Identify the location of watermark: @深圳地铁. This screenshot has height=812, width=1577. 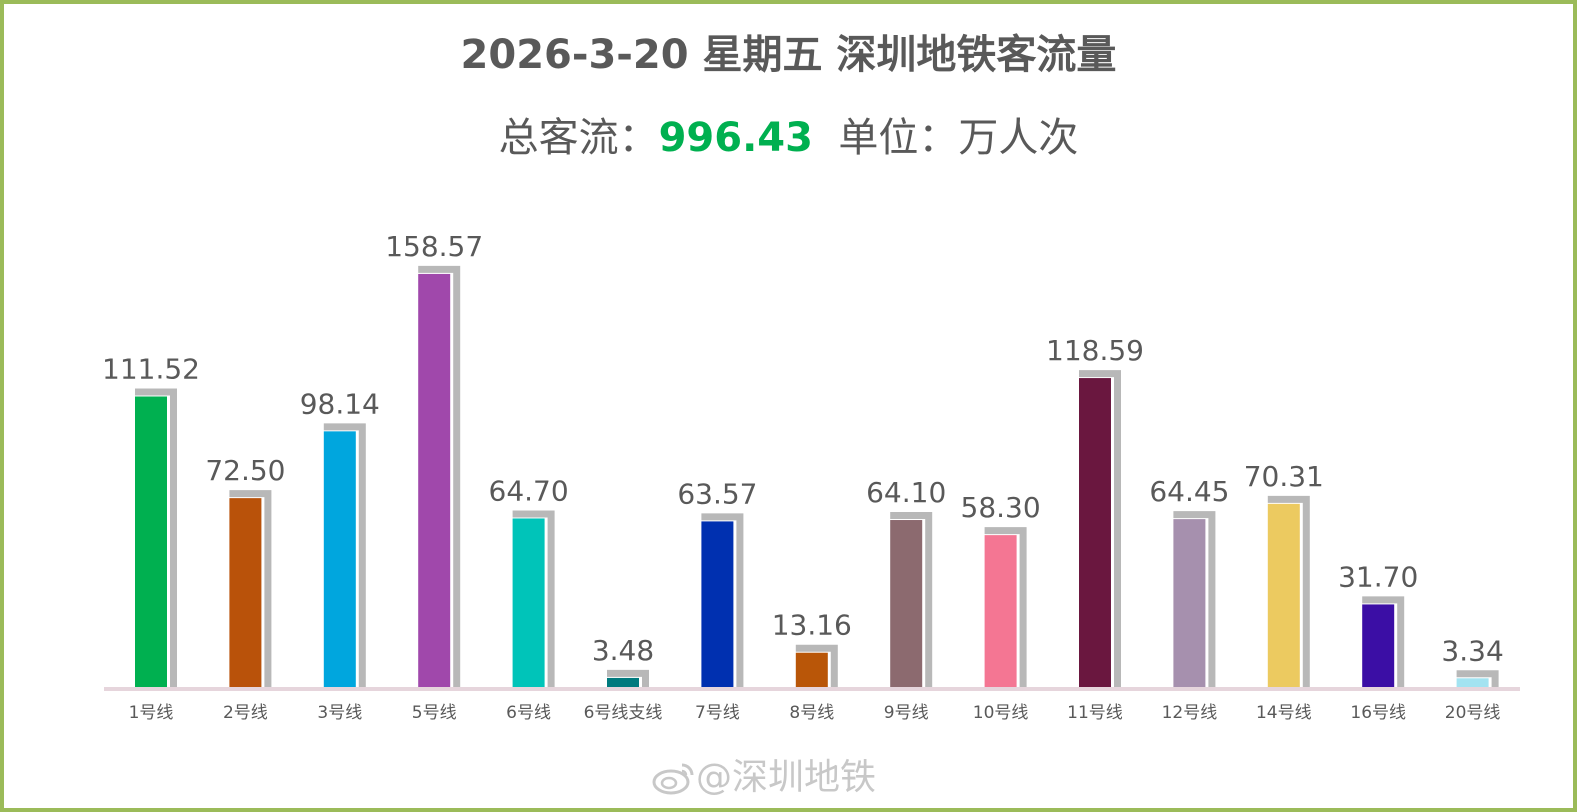
(764, 774).